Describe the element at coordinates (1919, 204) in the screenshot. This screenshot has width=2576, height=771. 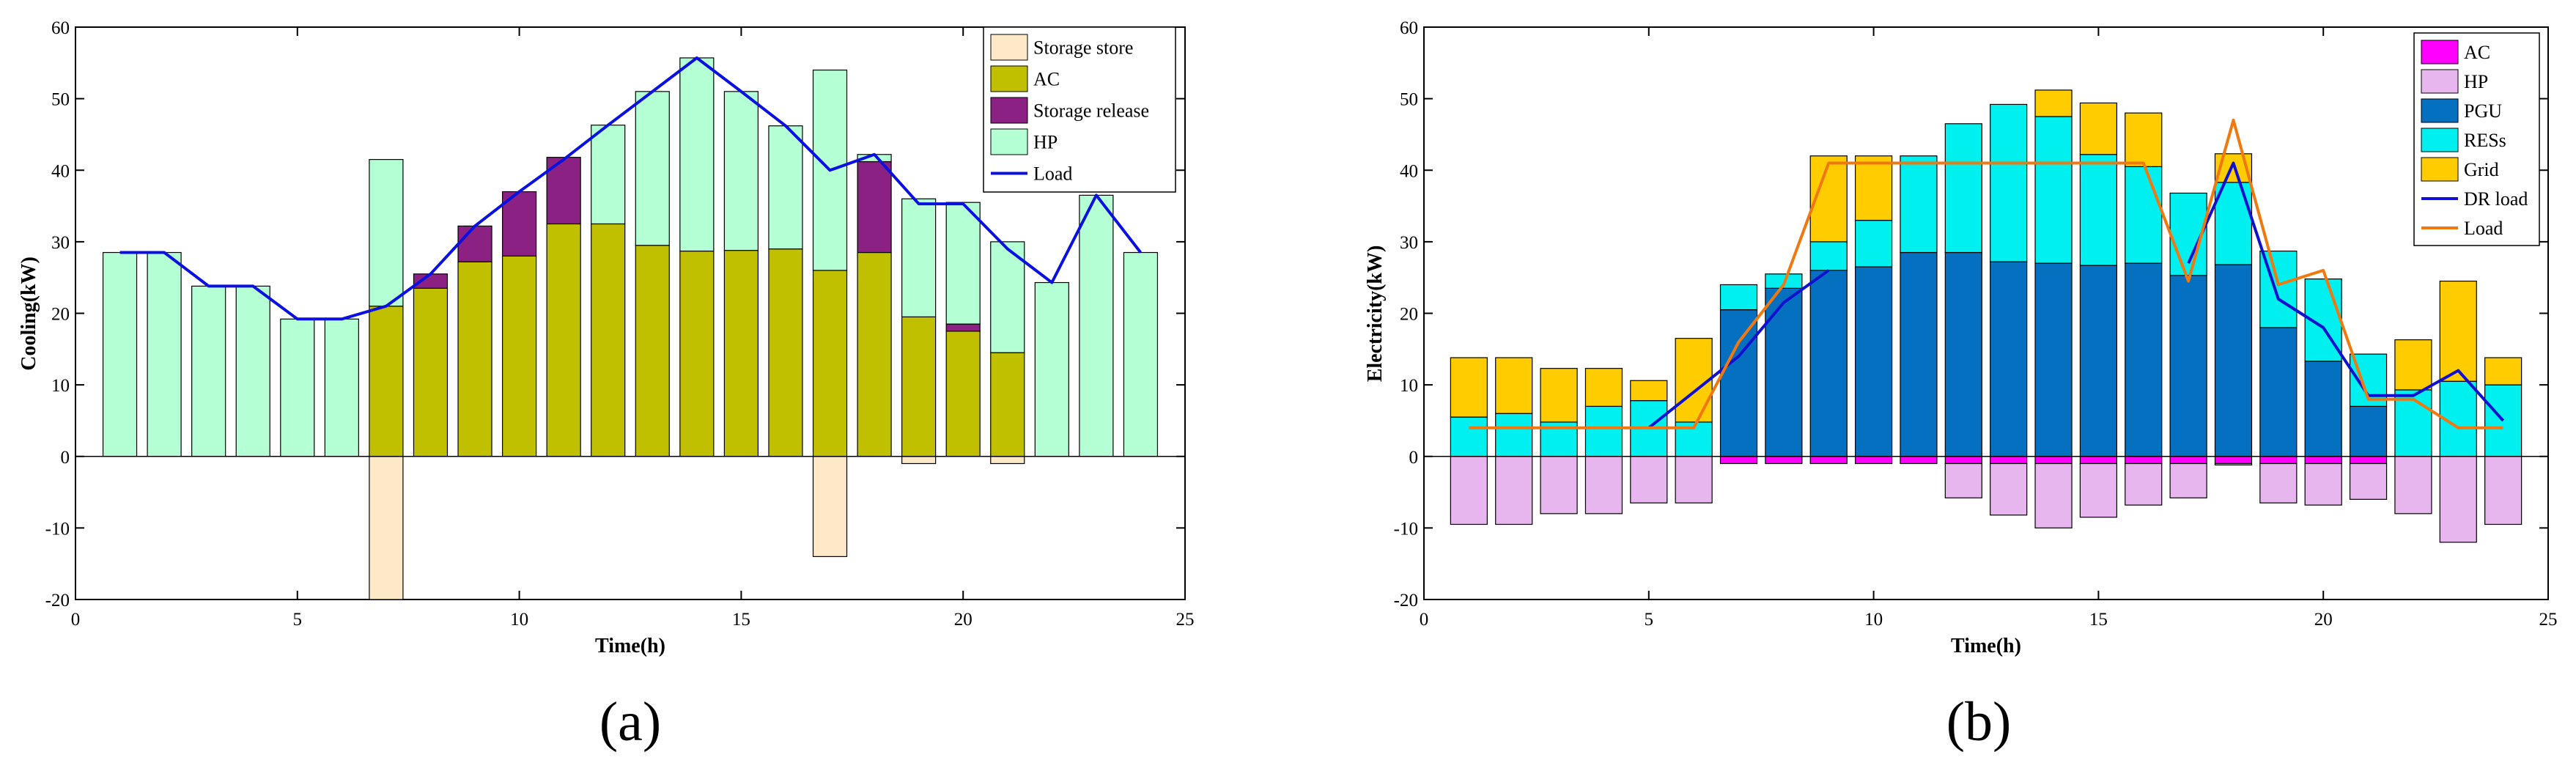
I see `bar-ress-h11` at that location.